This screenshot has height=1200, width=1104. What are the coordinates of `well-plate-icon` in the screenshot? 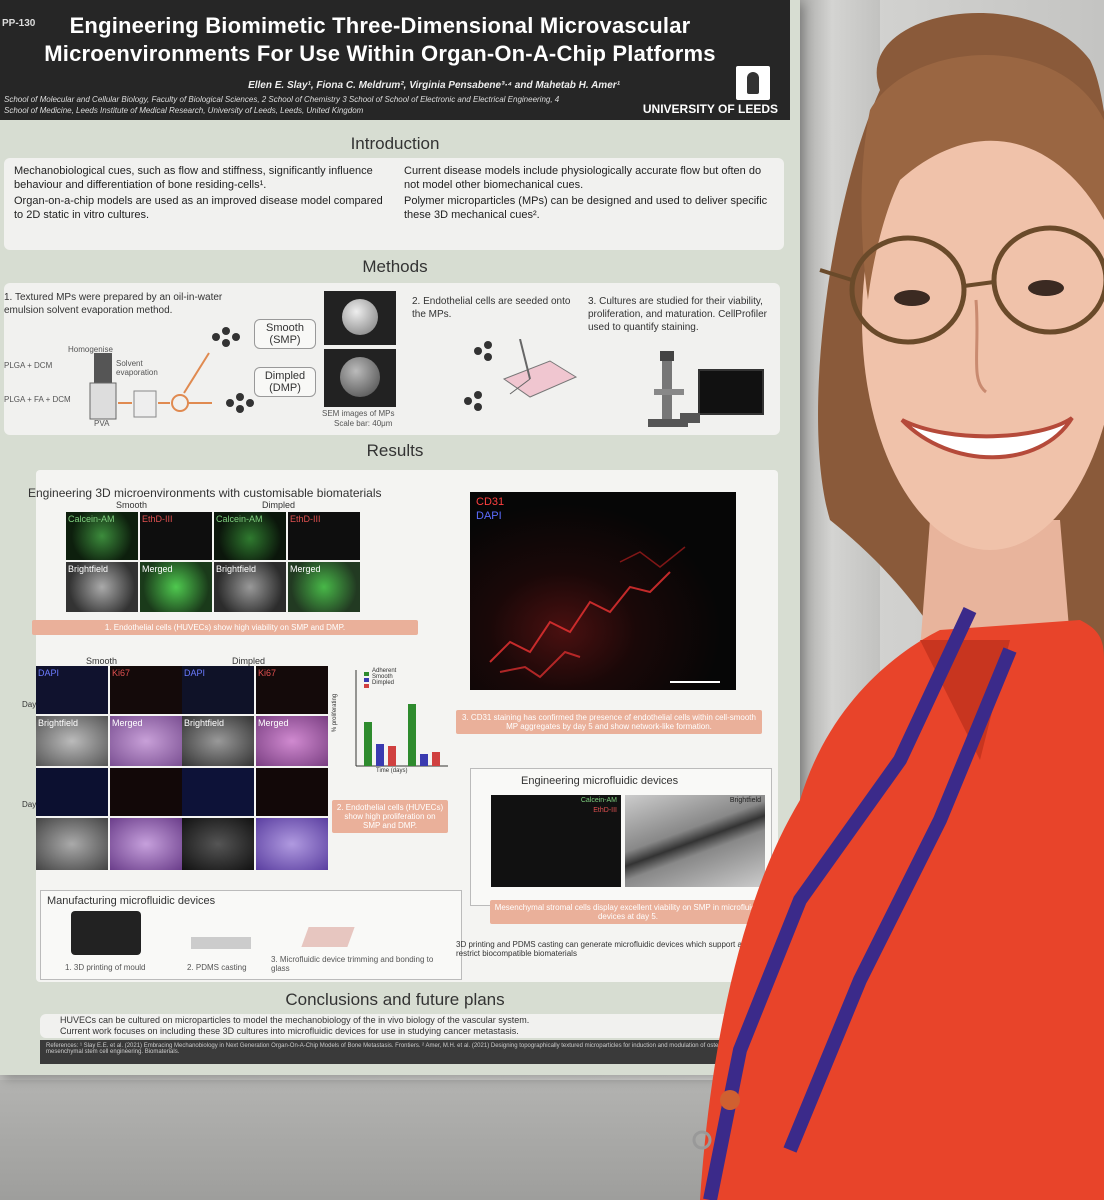 It's located at (540, 368).